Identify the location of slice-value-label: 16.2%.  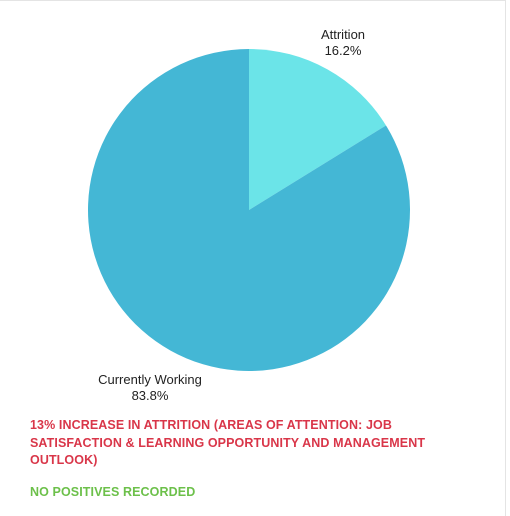
(343, 50).